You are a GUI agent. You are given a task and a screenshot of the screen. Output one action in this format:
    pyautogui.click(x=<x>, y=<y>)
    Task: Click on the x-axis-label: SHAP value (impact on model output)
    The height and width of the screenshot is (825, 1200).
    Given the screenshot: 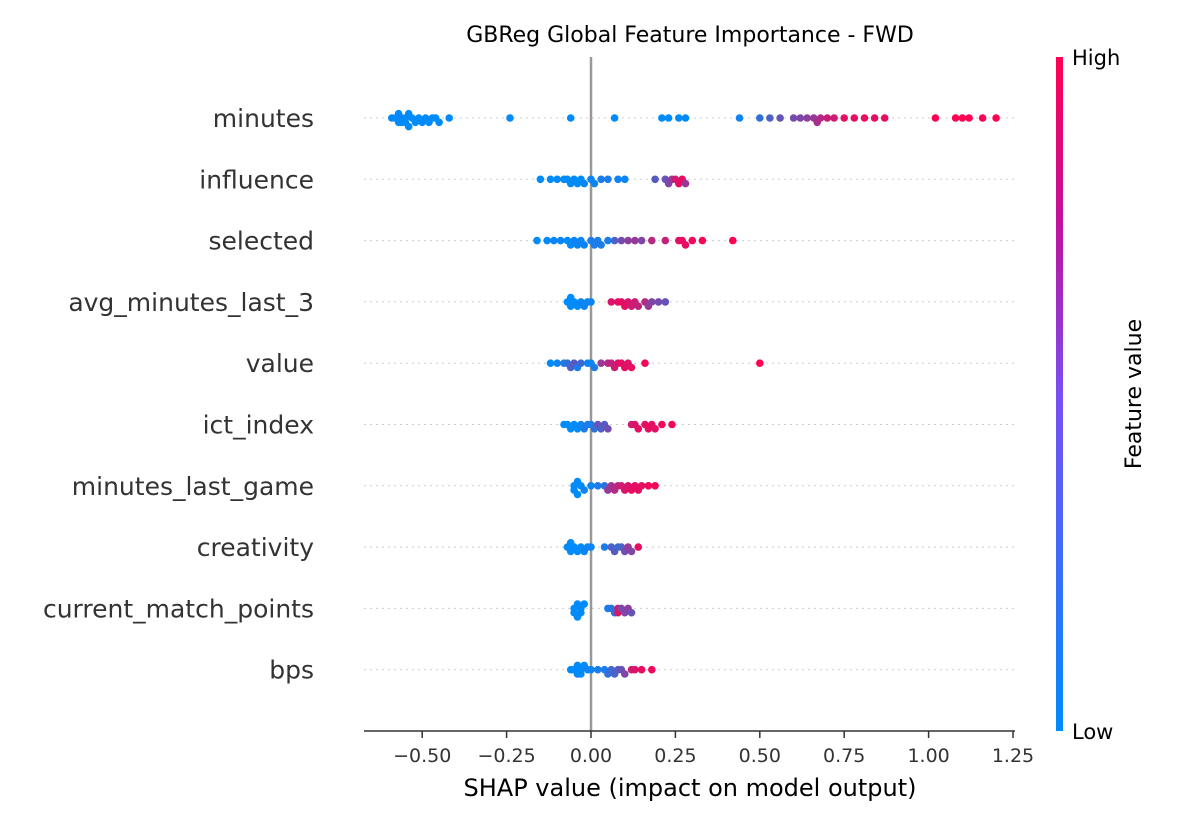 What is the action you would take?
    pyautogui.click(x=690, y=788)
    